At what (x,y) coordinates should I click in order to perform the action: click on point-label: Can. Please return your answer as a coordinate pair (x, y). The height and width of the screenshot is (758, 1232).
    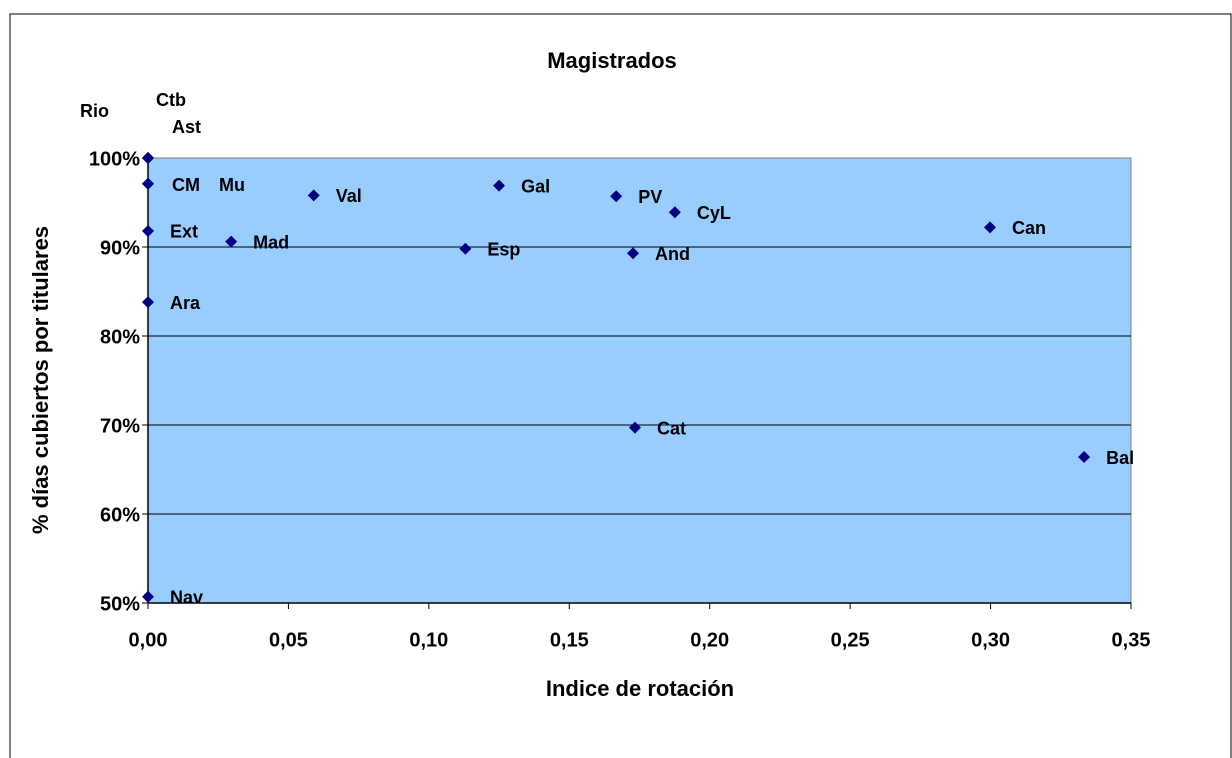
    Looking at the image, I should click on (1029, 228).